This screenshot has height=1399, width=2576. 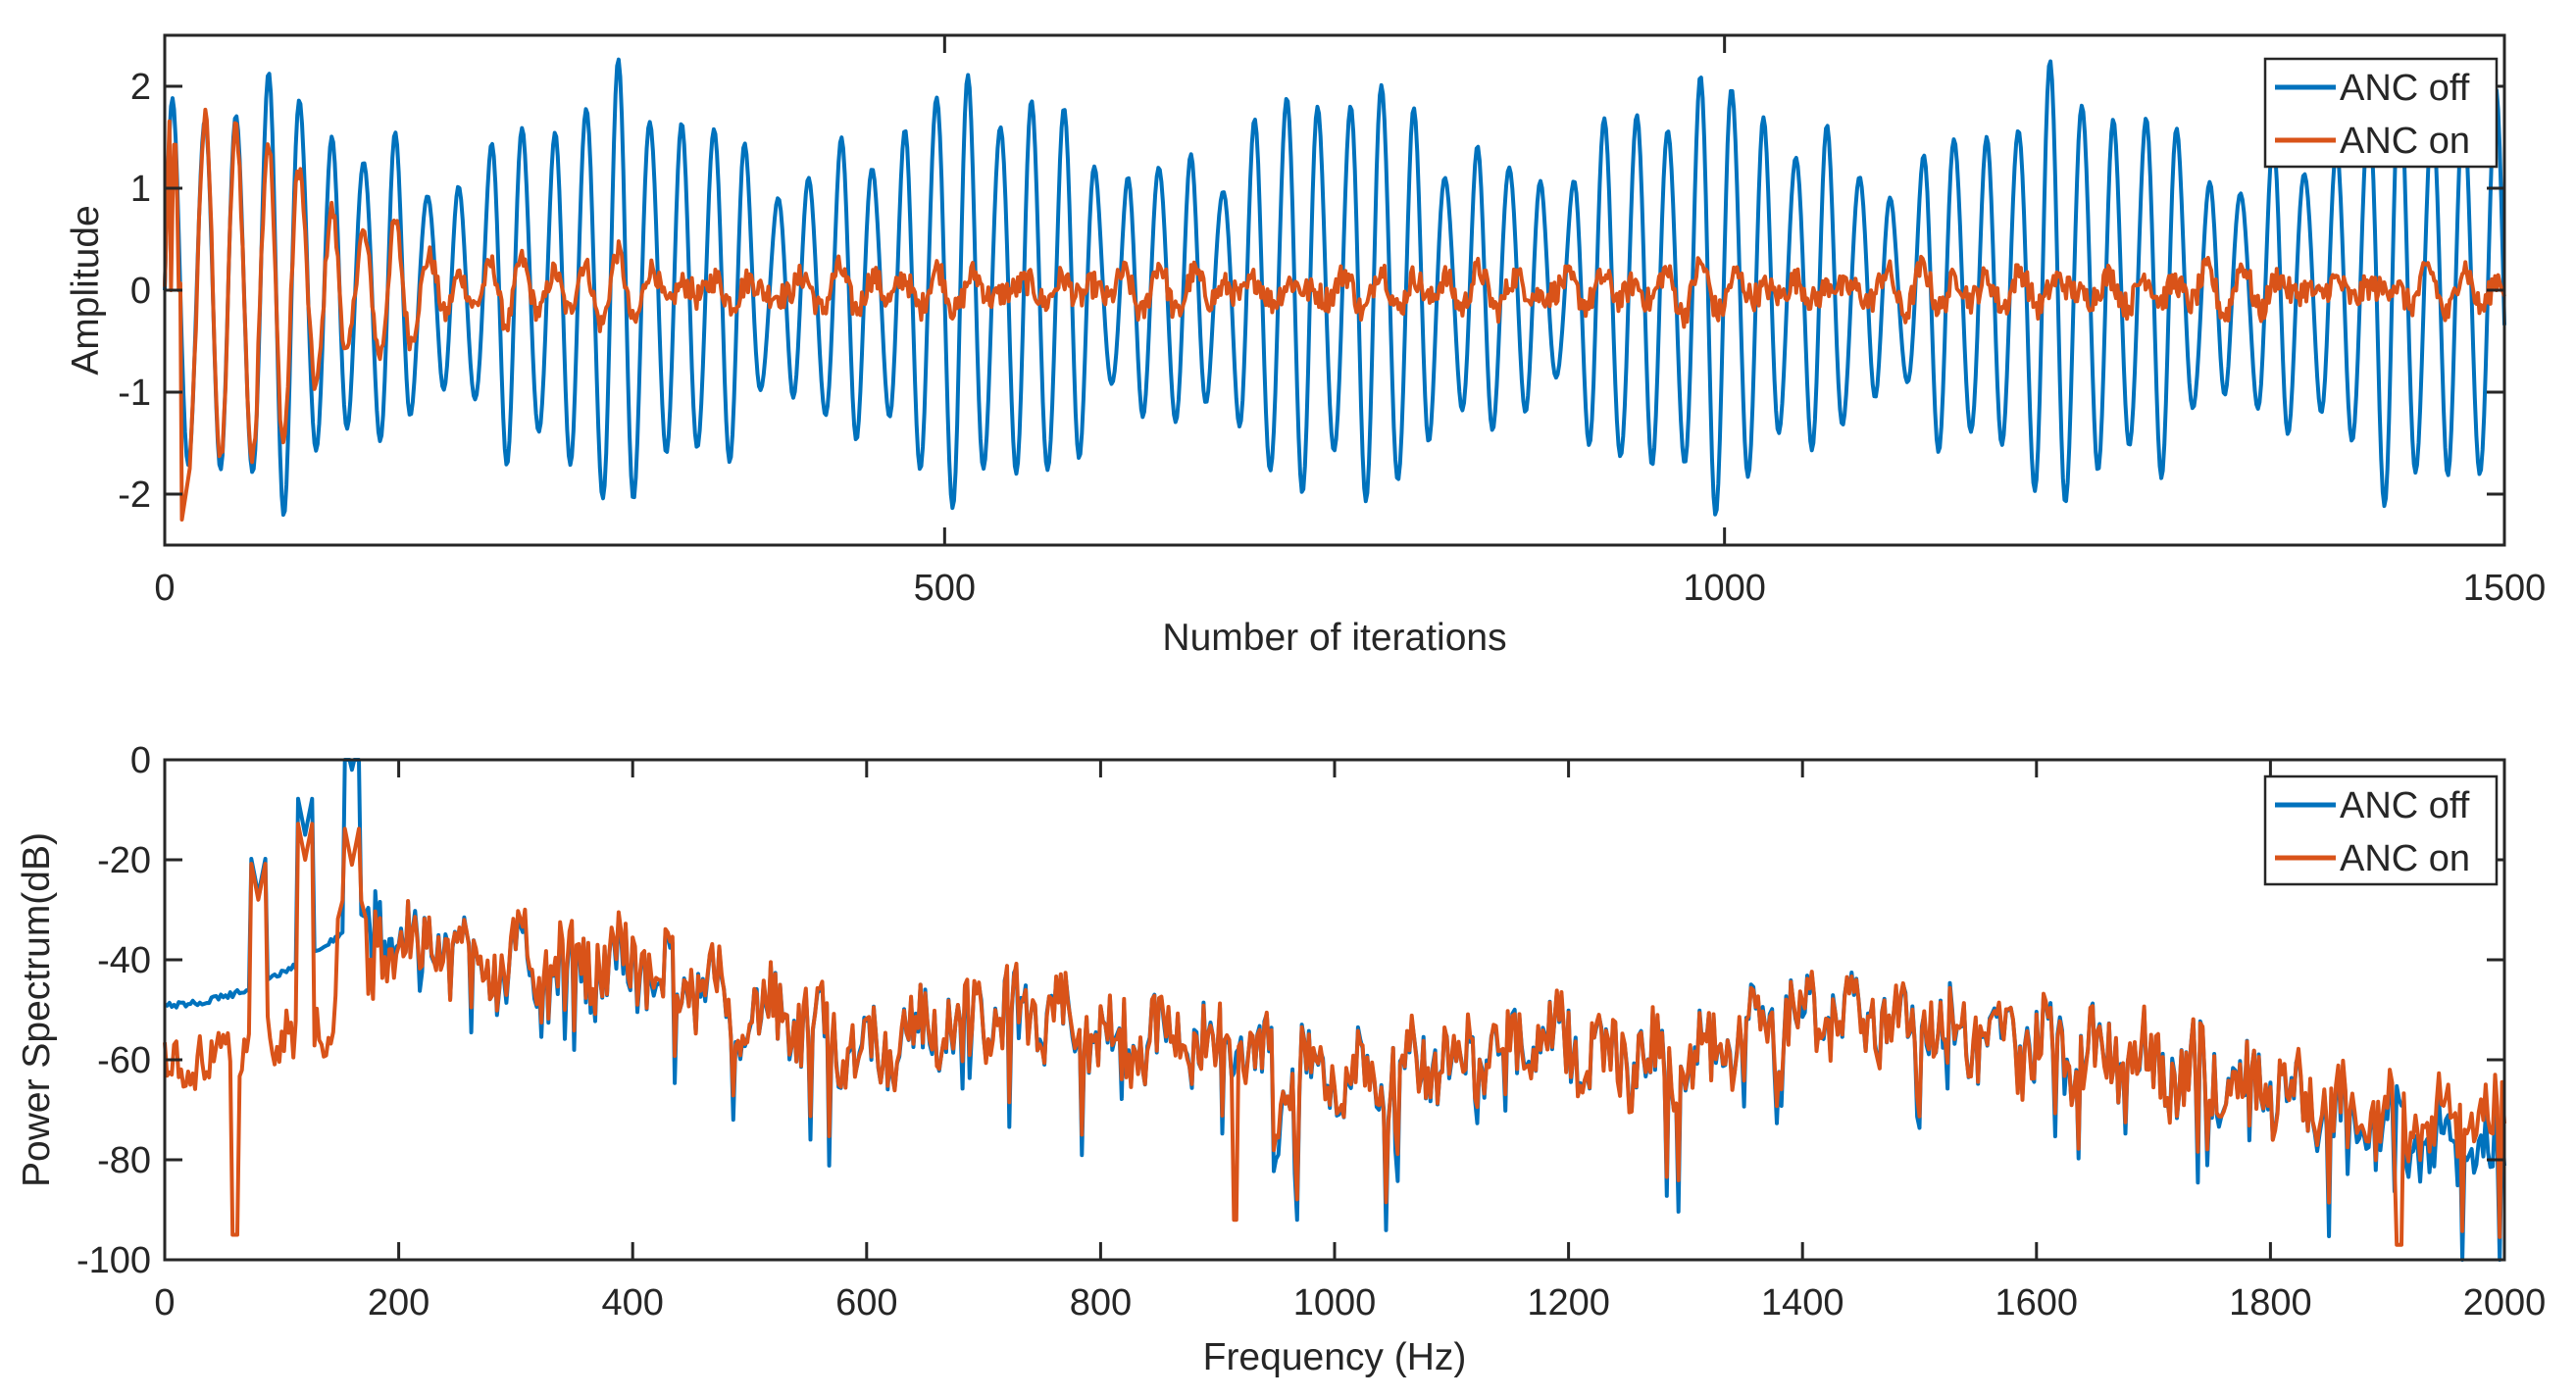 What do you see at coordinates (1568, 1303) in the screenshot?
I see `spectrum-xtick-label: 1200` at bounding box center [1568, 1303].